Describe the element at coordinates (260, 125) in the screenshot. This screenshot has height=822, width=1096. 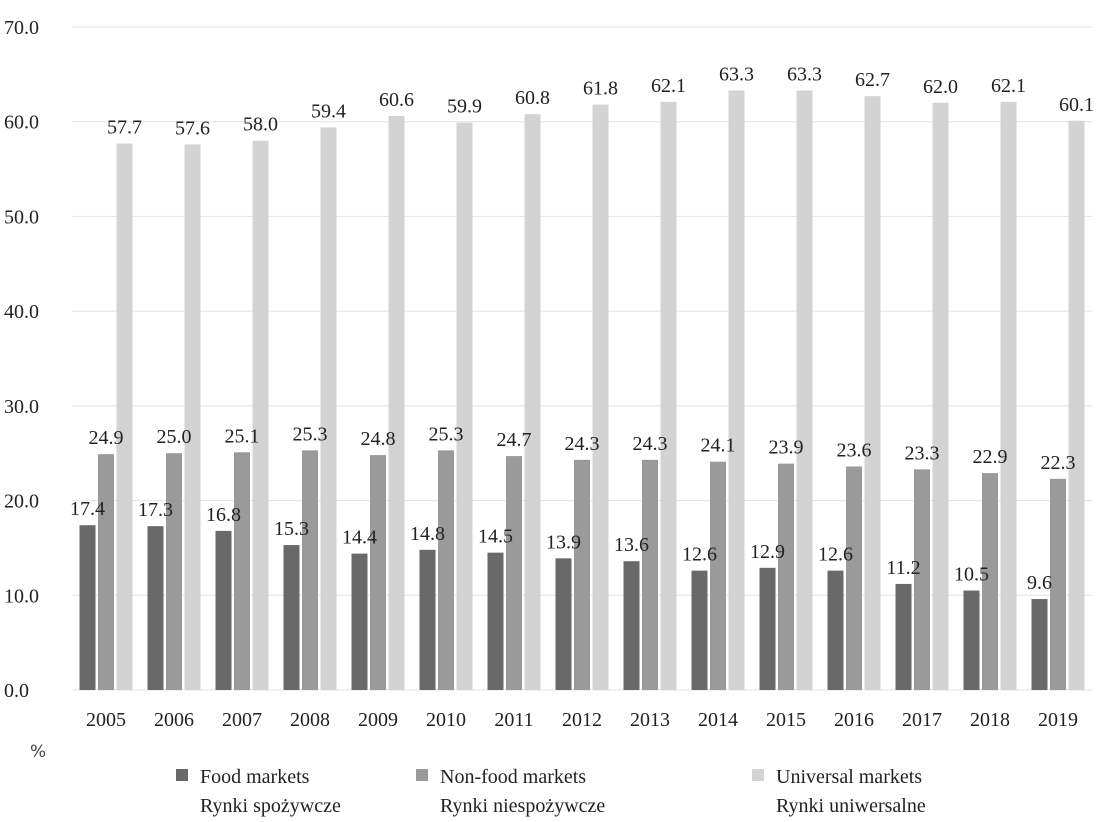
I see `data-label: 58.0` at that location.